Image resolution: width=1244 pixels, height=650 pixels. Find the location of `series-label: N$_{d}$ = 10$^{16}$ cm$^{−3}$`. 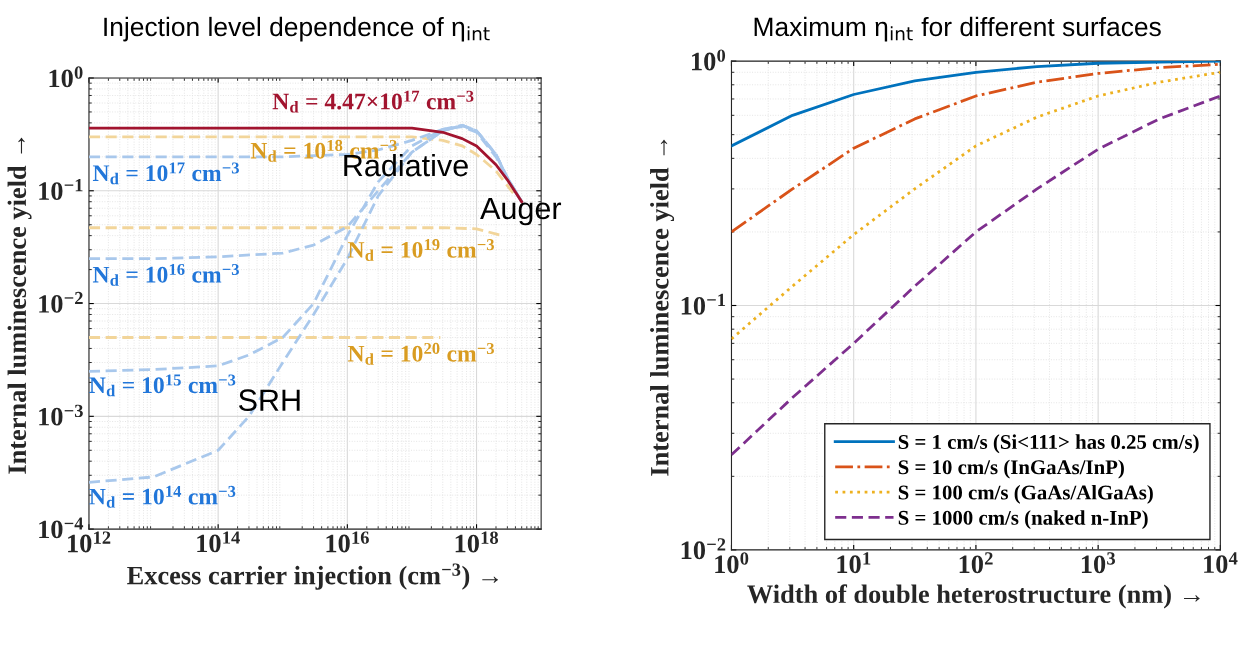

series-label: N$_{d}$ = 10$^{16}$ cm$^{−3}$ is located at coordinates (165, 274).